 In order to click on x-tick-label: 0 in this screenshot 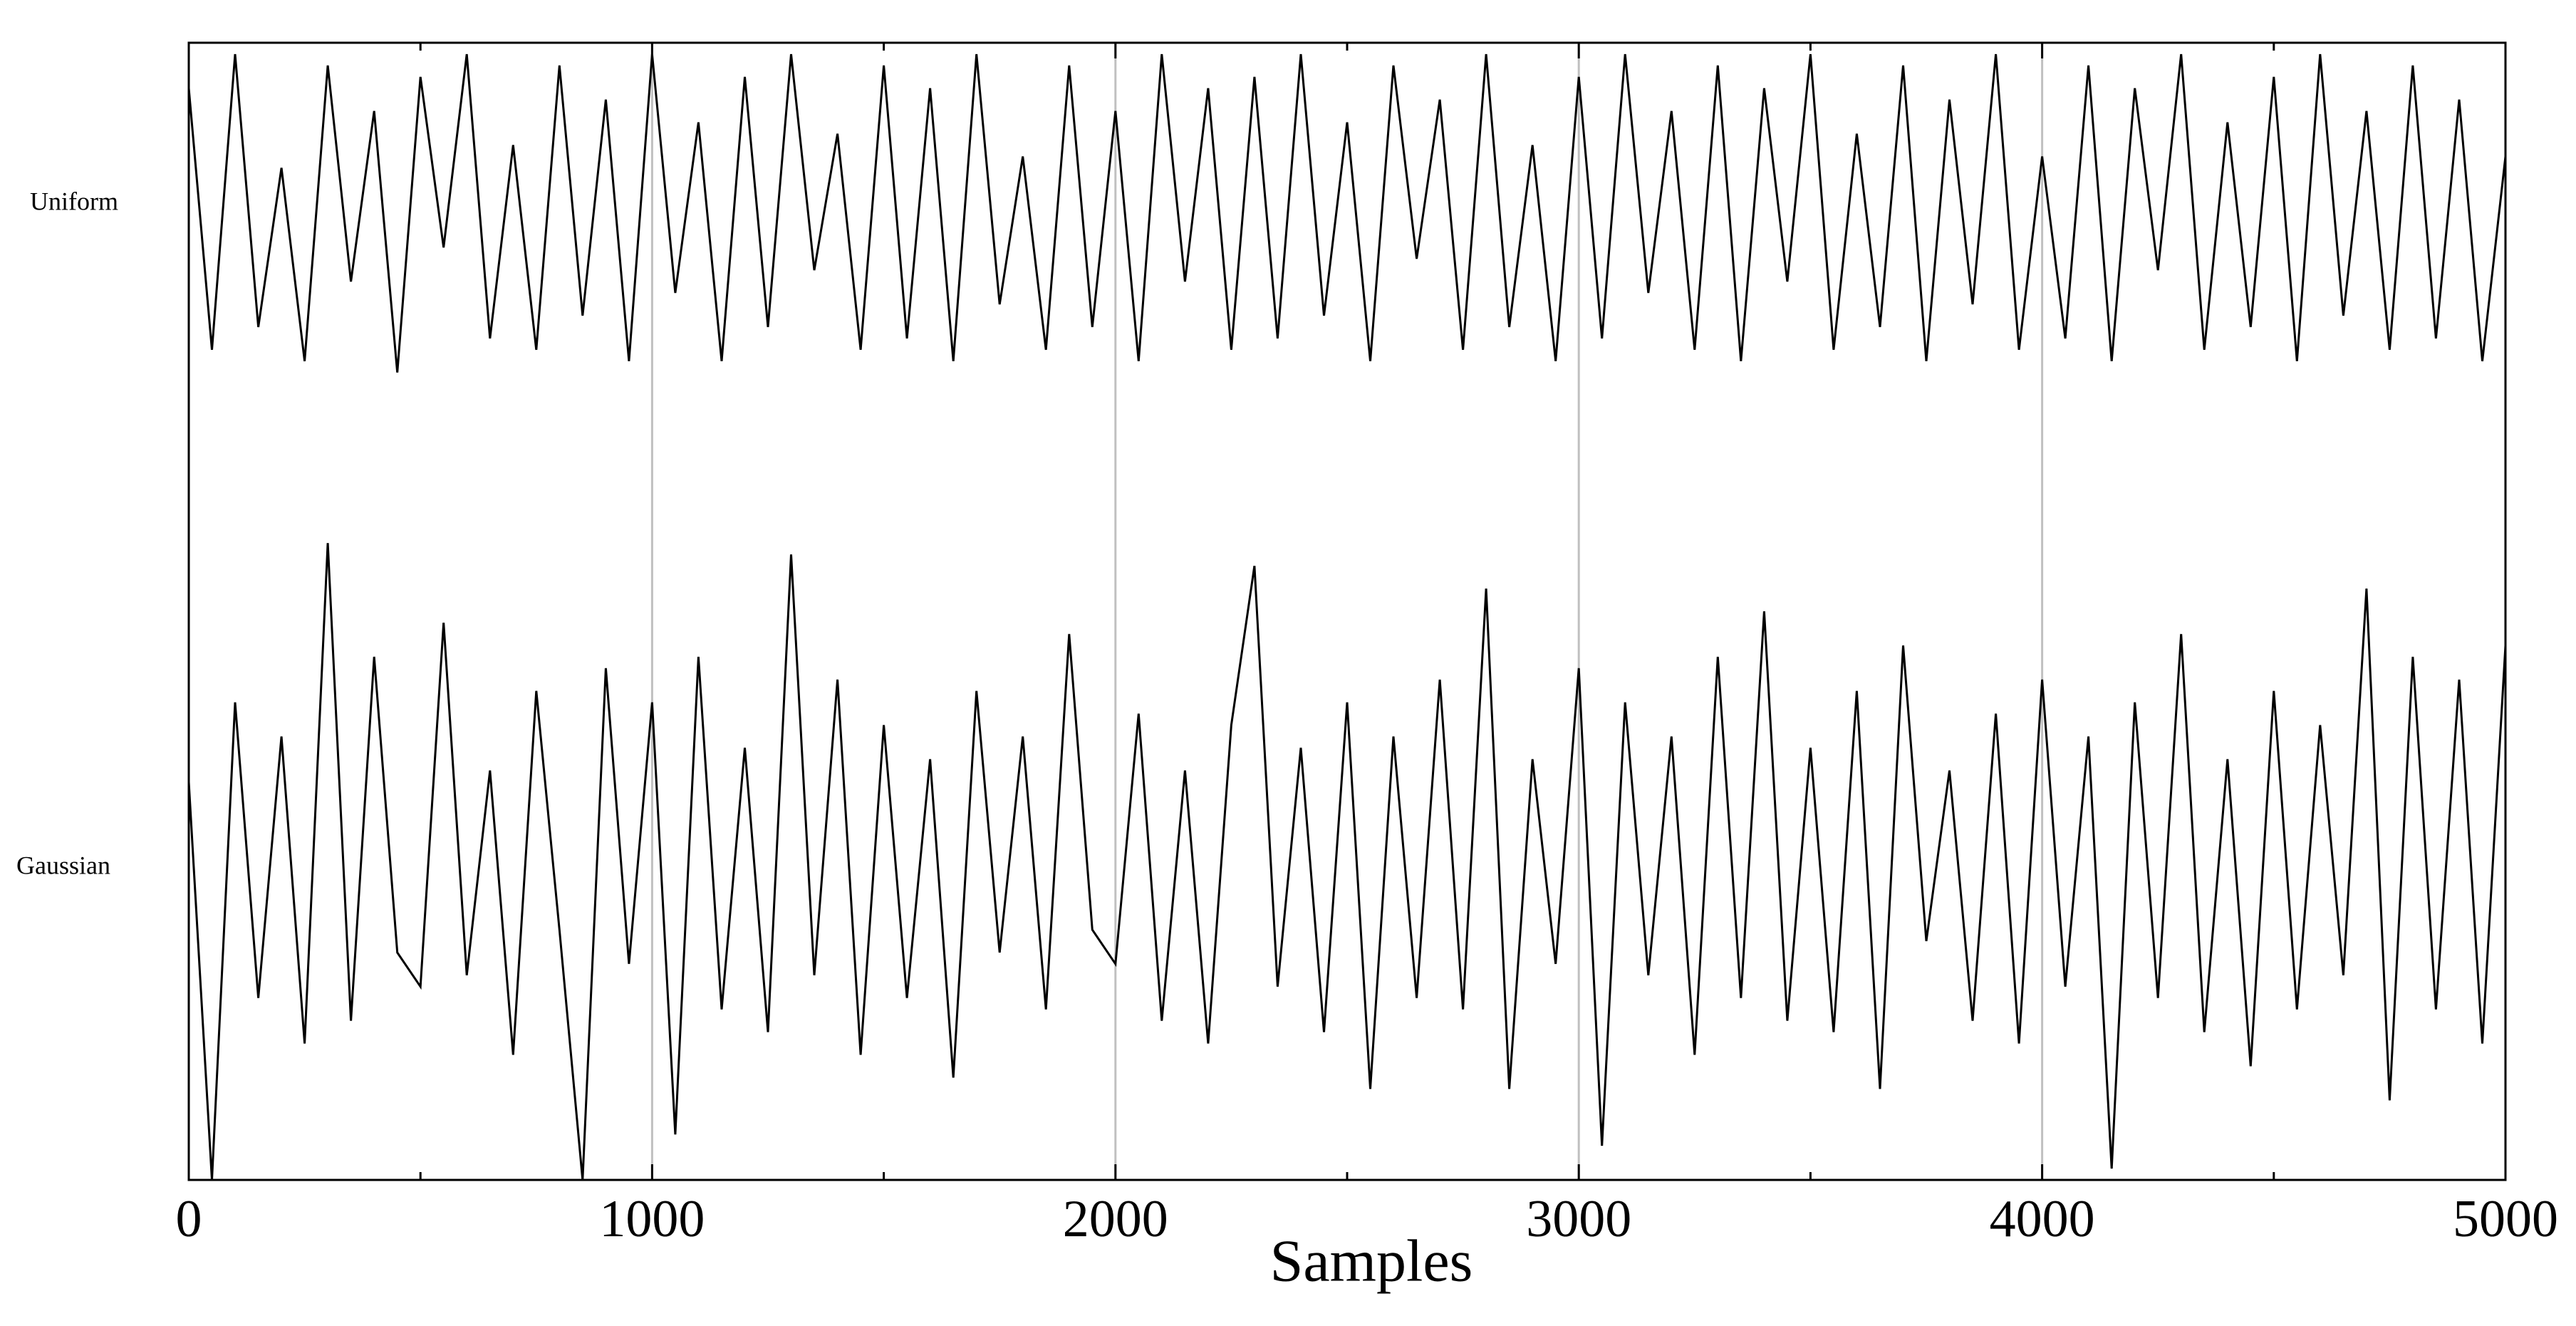, I will do `click(189, 1219)`.